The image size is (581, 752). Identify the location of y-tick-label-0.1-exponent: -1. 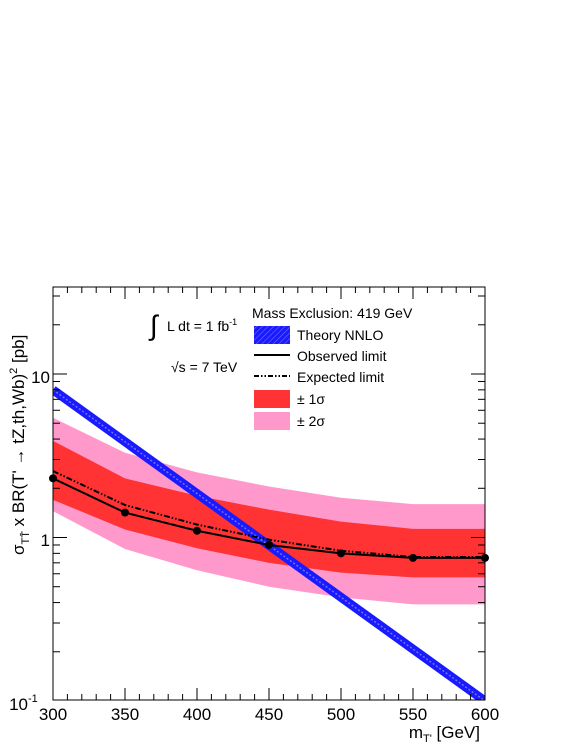
(33, 699).